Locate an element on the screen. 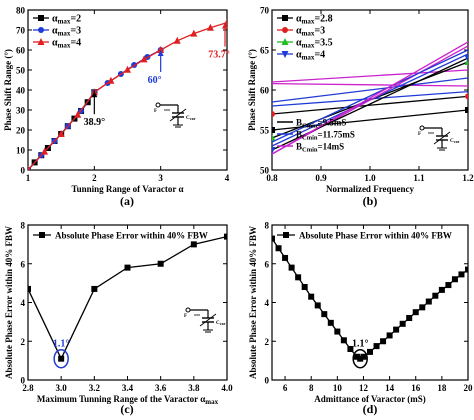 This screenshot has height=420, width=474. legend-value: =9.5mS is located at coordinates (332, 123).